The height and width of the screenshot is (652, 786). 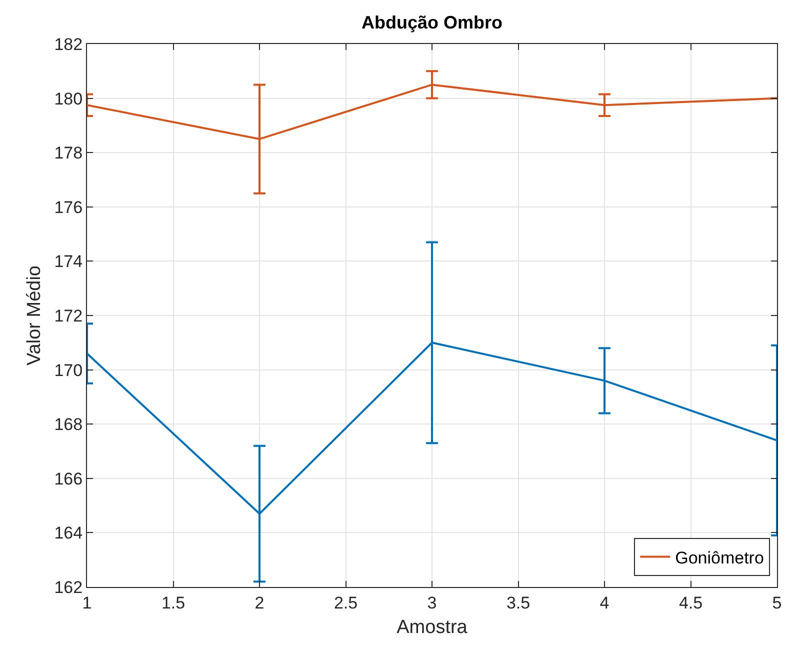 What do you see at coordinates (68, 44) in the screenshot?
I see `y-tick-label: 182` at bounding box center [68, 44].